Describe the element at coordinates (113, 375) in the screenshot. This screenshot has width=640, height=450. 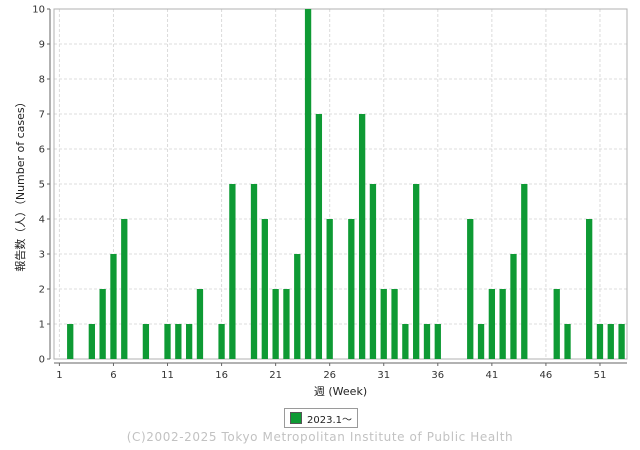
I see `x-tick-label: 6` at that location.